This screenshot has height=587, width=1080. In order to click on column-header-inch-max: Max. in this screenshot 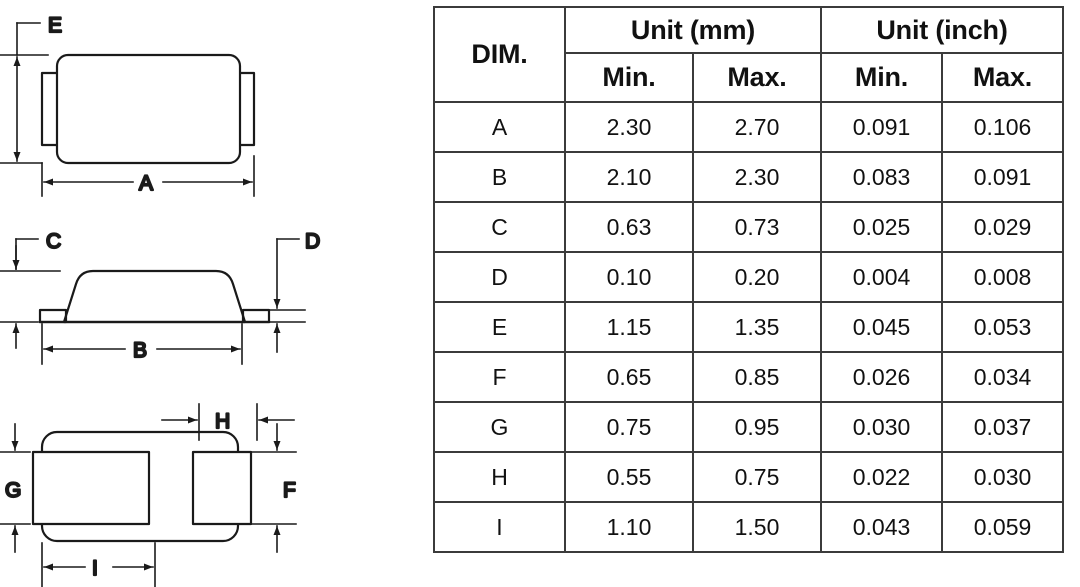, I will do `click(1002, 77)`.